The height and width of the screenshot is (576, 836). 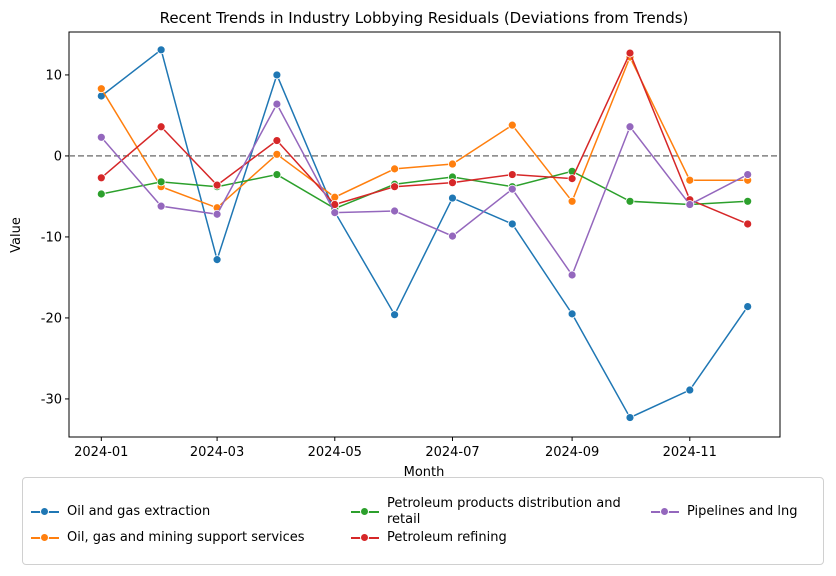 I want to click on y-tick-label: 0, so click(x=58, y=156).